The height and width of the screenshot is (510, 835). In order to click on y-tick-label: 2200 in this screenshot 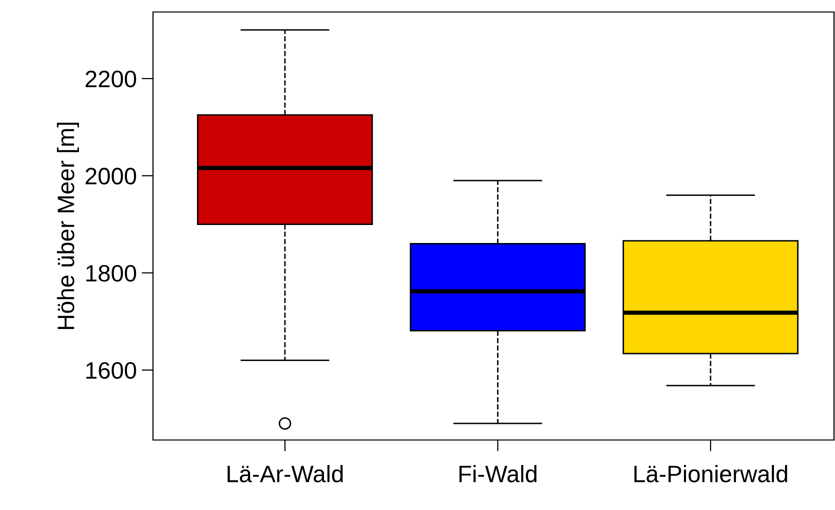, I will do `click(111, 79)`.